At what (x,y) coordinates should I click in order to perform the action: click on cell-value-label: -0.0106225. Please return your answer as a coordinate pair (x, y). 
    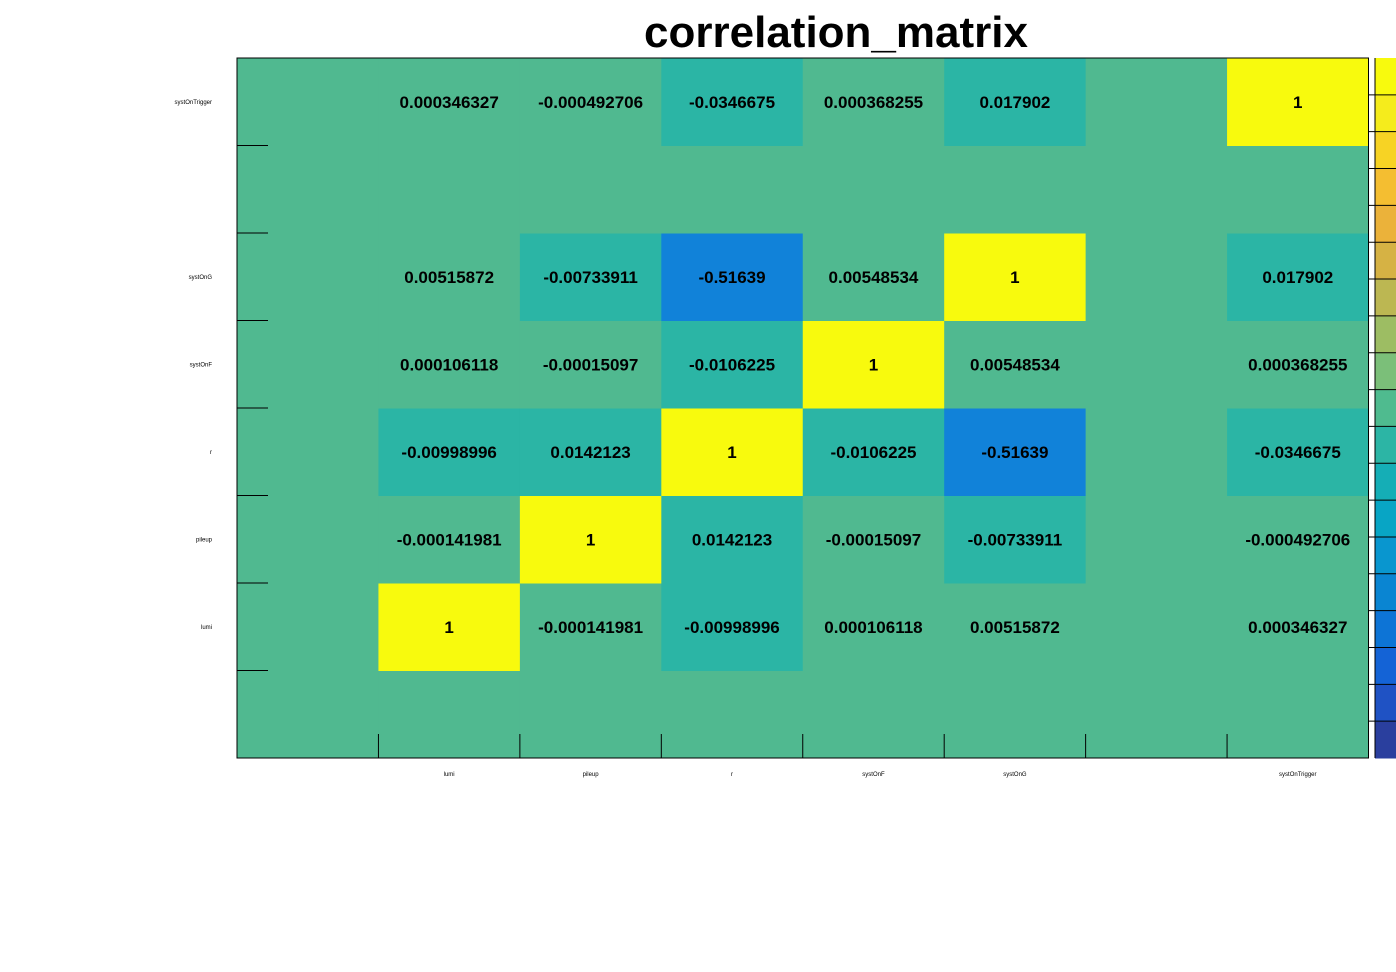
    Looking at the image, I should click on (732, 364).